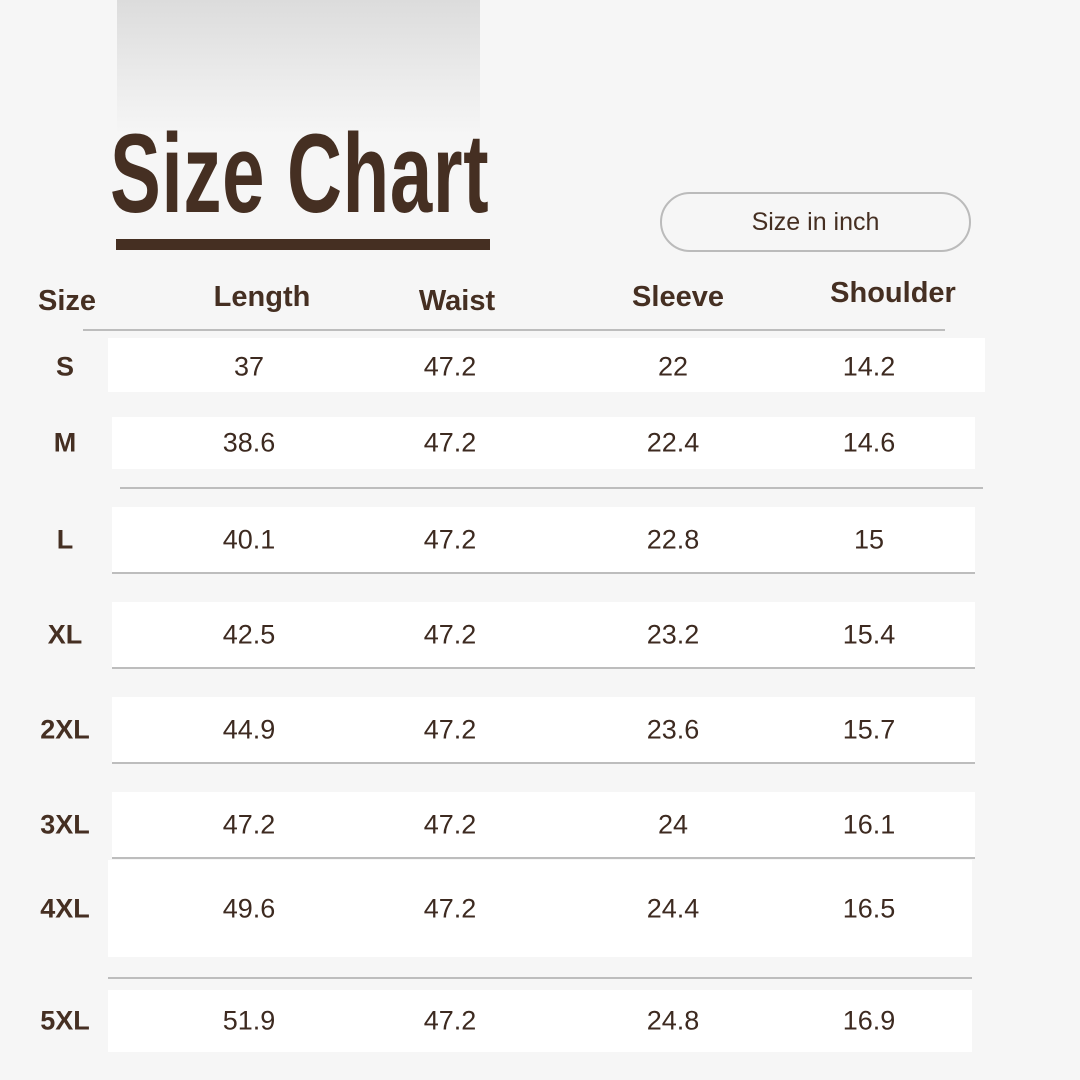 The image size is (1080, 1080). I want to click on shoulder-cell: 16.1, so click(869, 824).